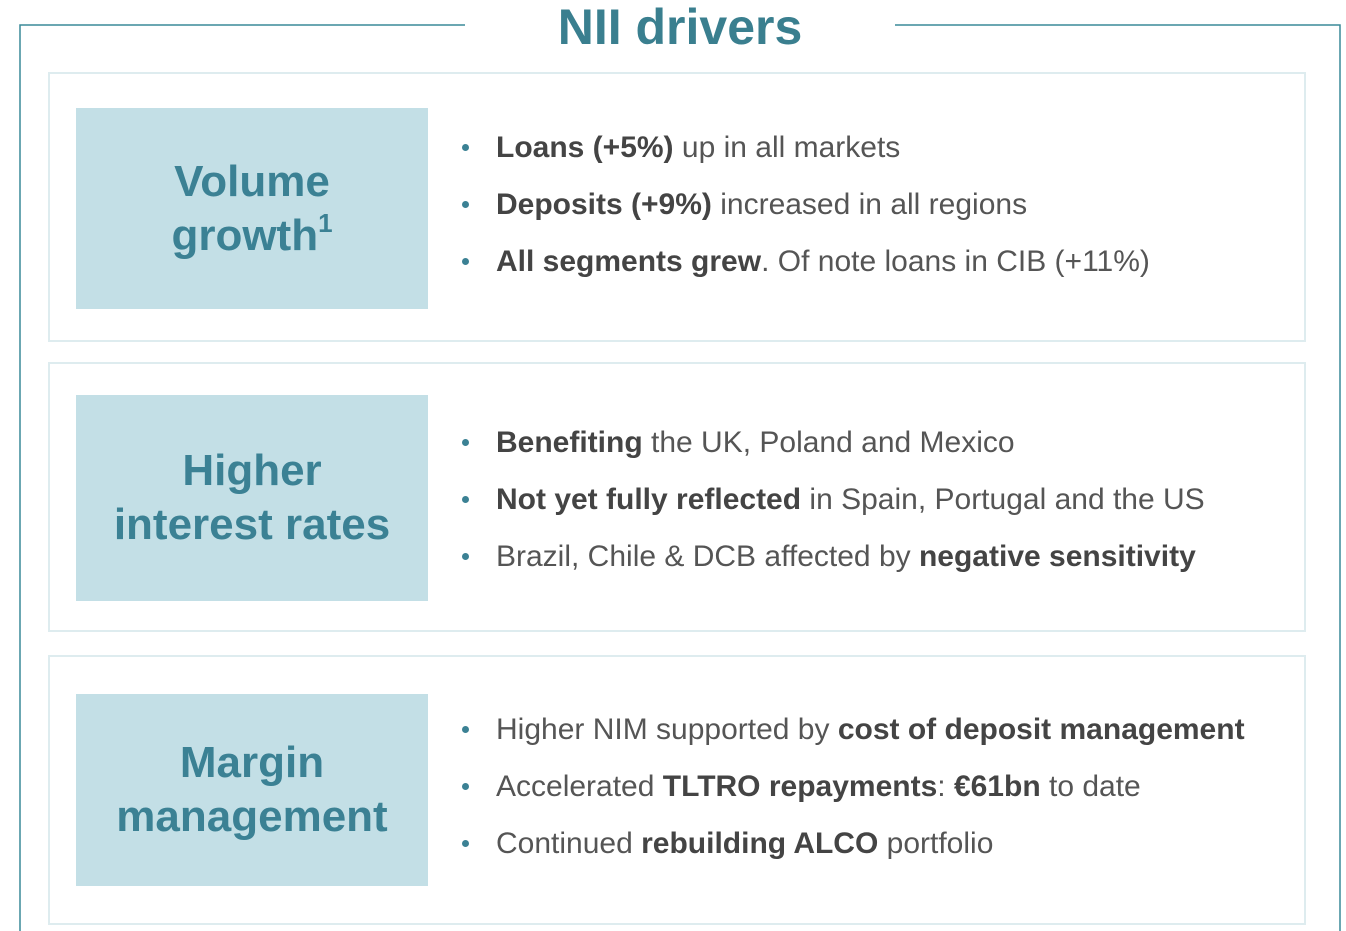 The height and width of the screenshot is (931, 1346). What do you see at coordinates (936, 843) in the screenshot?
I see `text: portfolio` at bounding box center [936, 843].